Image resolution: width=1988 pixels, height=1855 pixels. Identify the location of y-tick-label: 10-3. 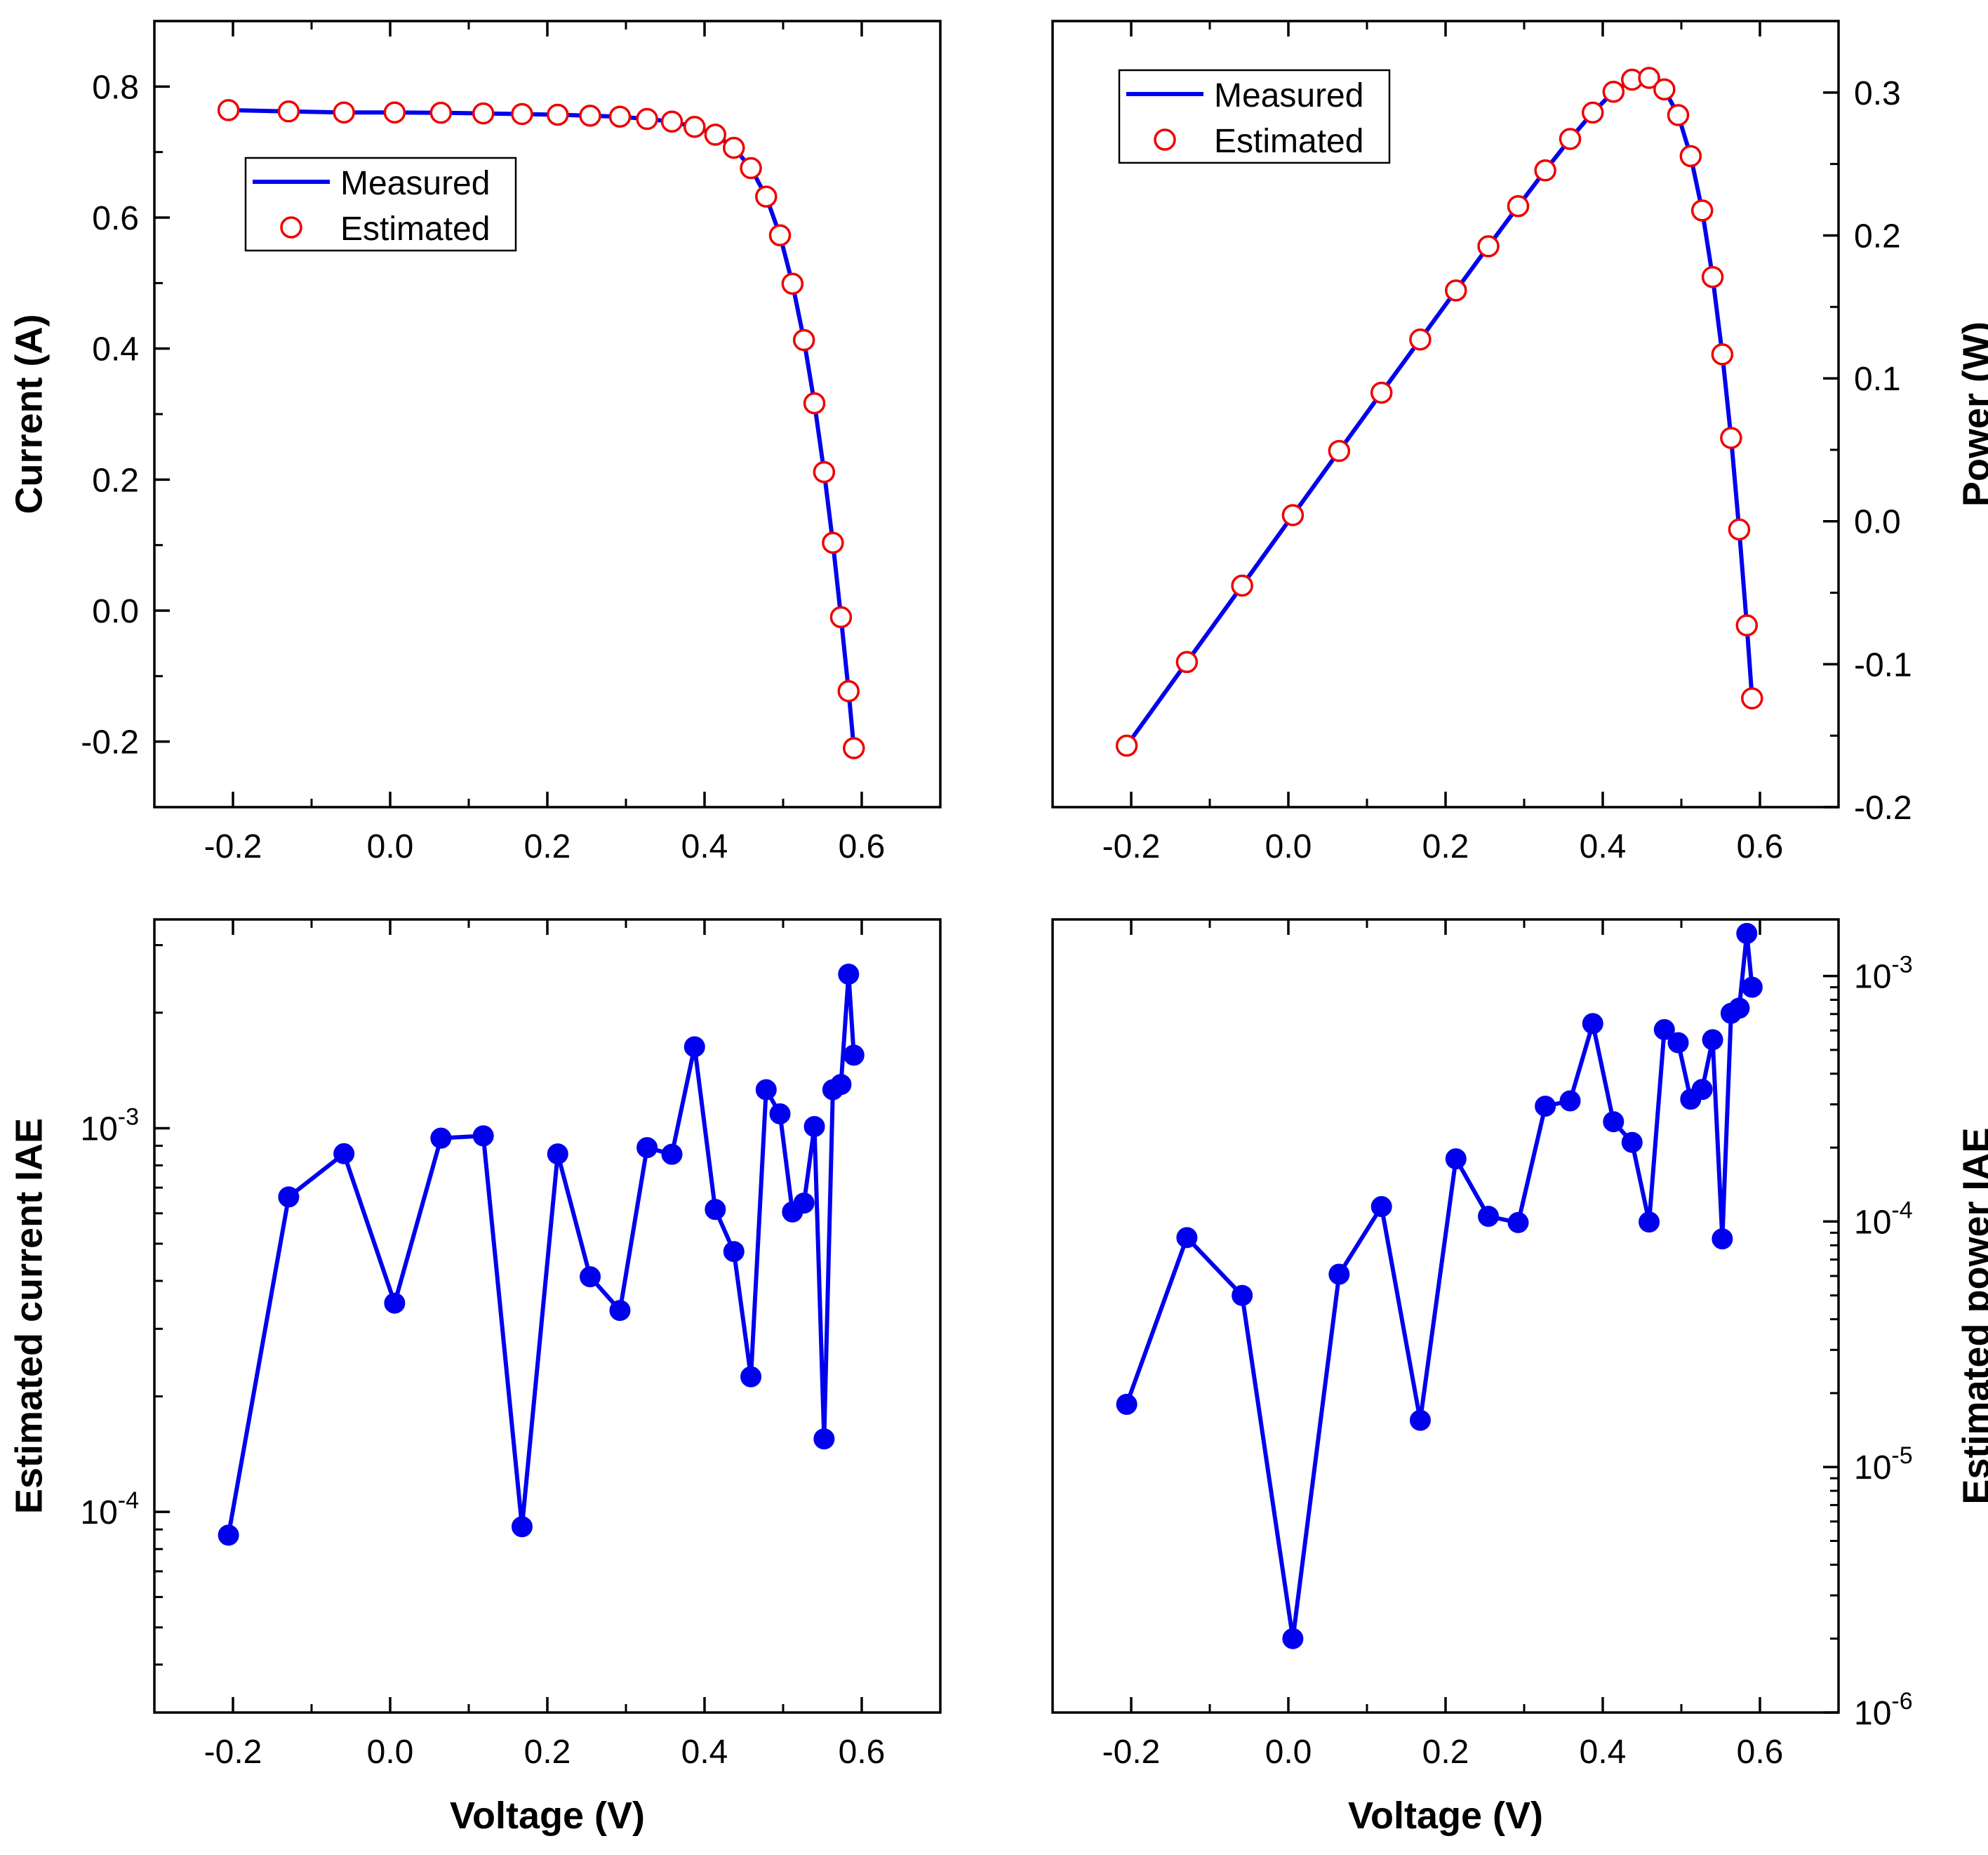
(109, 1126).